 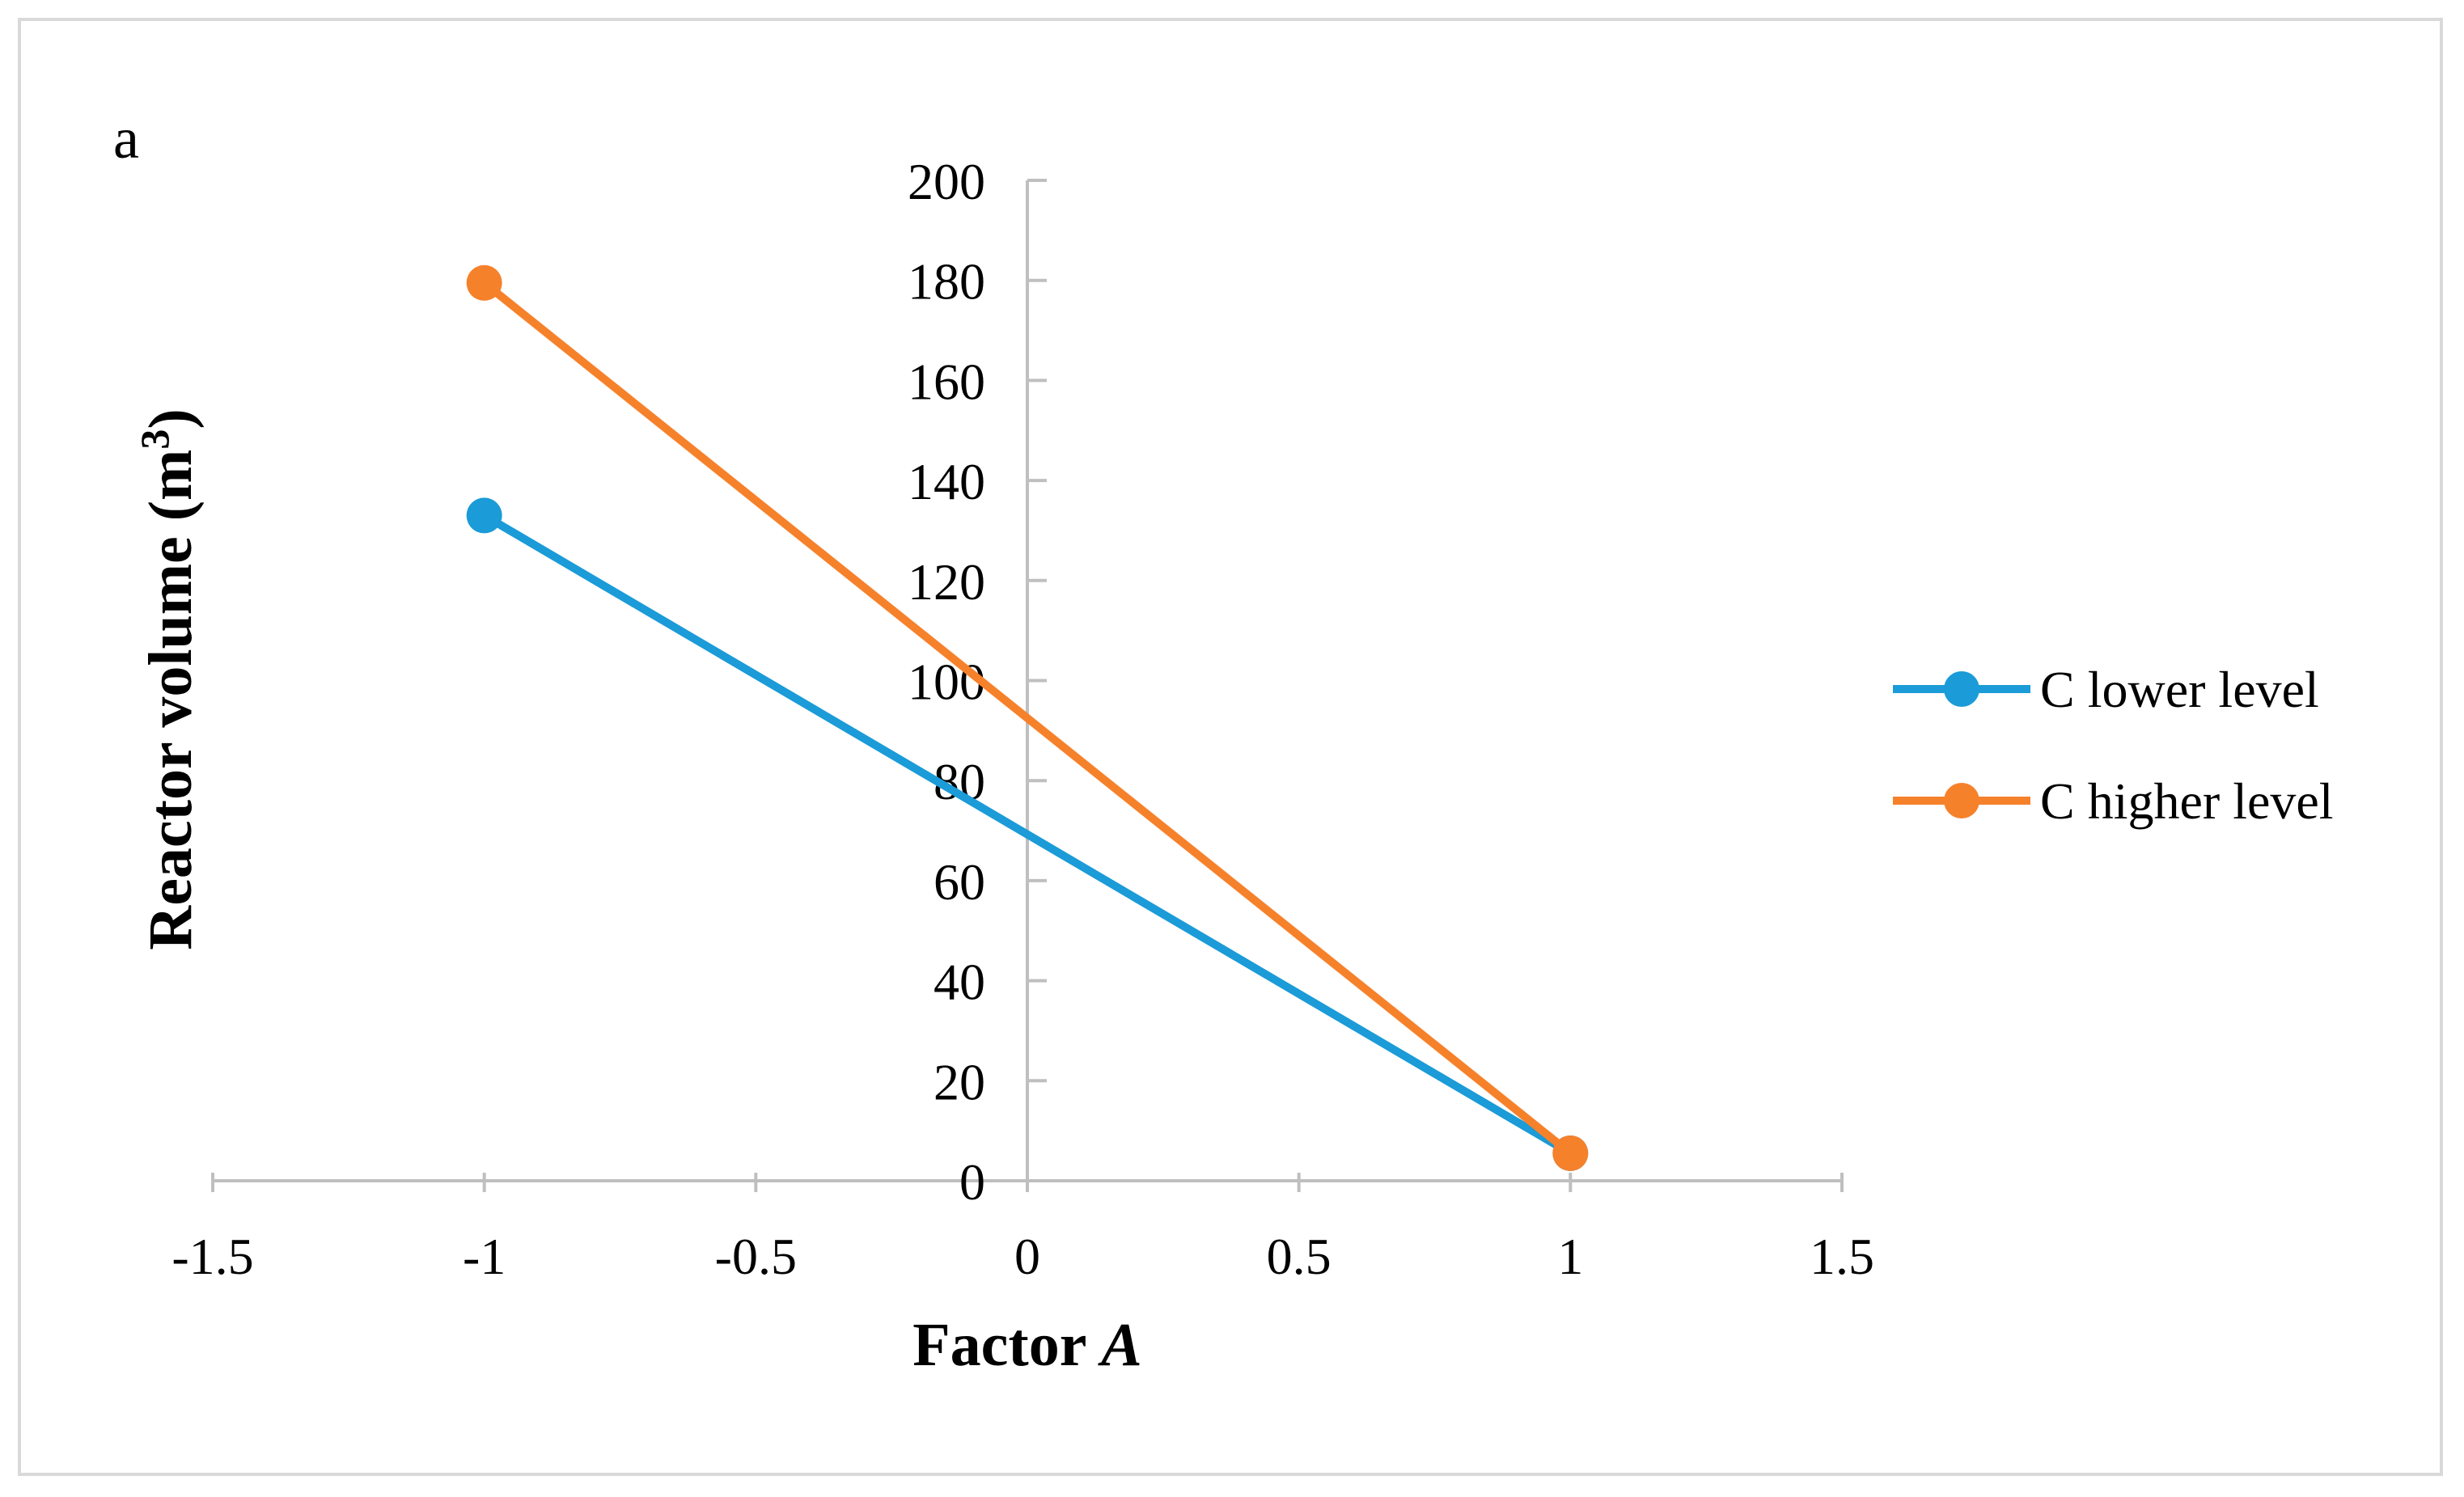 I want to click on x-tick-label: 0, so click(x=1027, y=1257).